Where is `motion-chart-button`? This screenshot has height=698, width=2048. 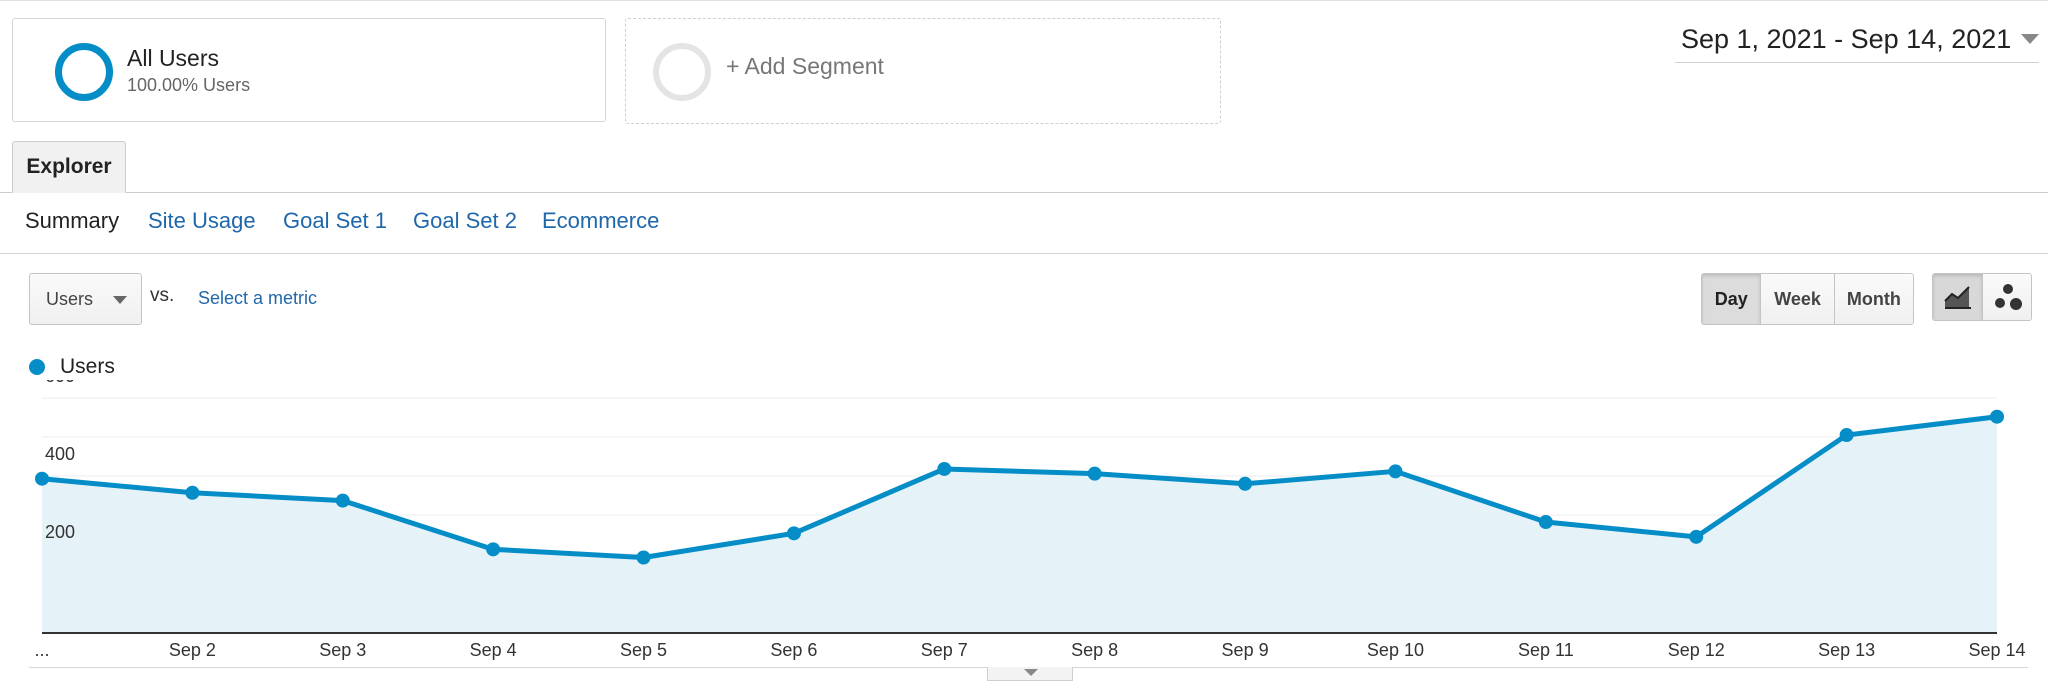 motion-chart-button is located at coordinates (2006, 297).